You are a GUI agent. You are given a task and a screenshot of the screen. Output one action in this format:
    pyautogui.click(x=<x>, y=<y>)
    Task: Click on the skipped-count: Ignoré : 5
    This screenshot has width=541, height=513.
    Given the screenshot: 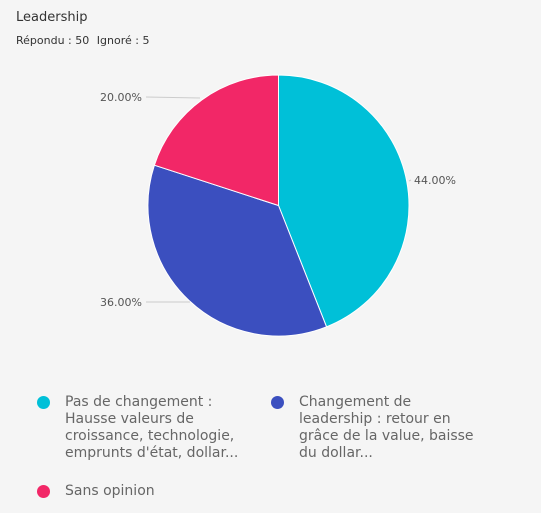 What is the action you would take?
    pyautogui.click(x=123, y=40)
    